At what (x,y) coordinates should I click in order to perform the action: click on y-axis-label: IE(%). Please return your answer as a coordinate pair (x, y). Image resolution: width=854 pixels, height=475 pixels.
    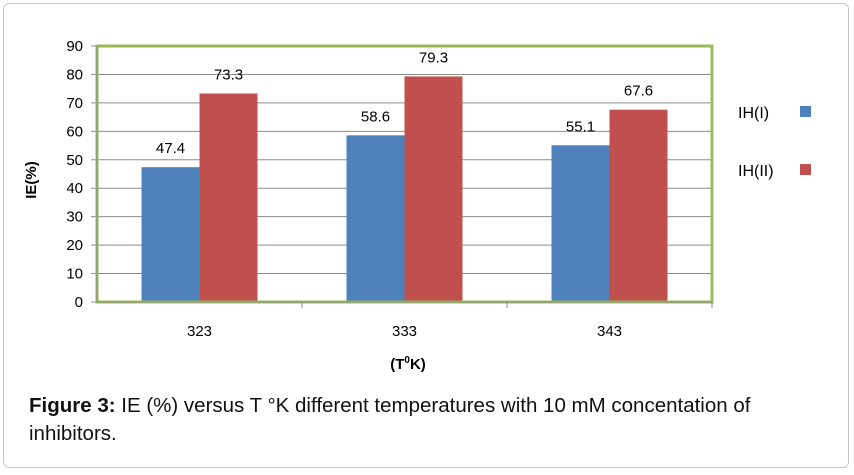
    Looking at the image, I should click on (31, 180).